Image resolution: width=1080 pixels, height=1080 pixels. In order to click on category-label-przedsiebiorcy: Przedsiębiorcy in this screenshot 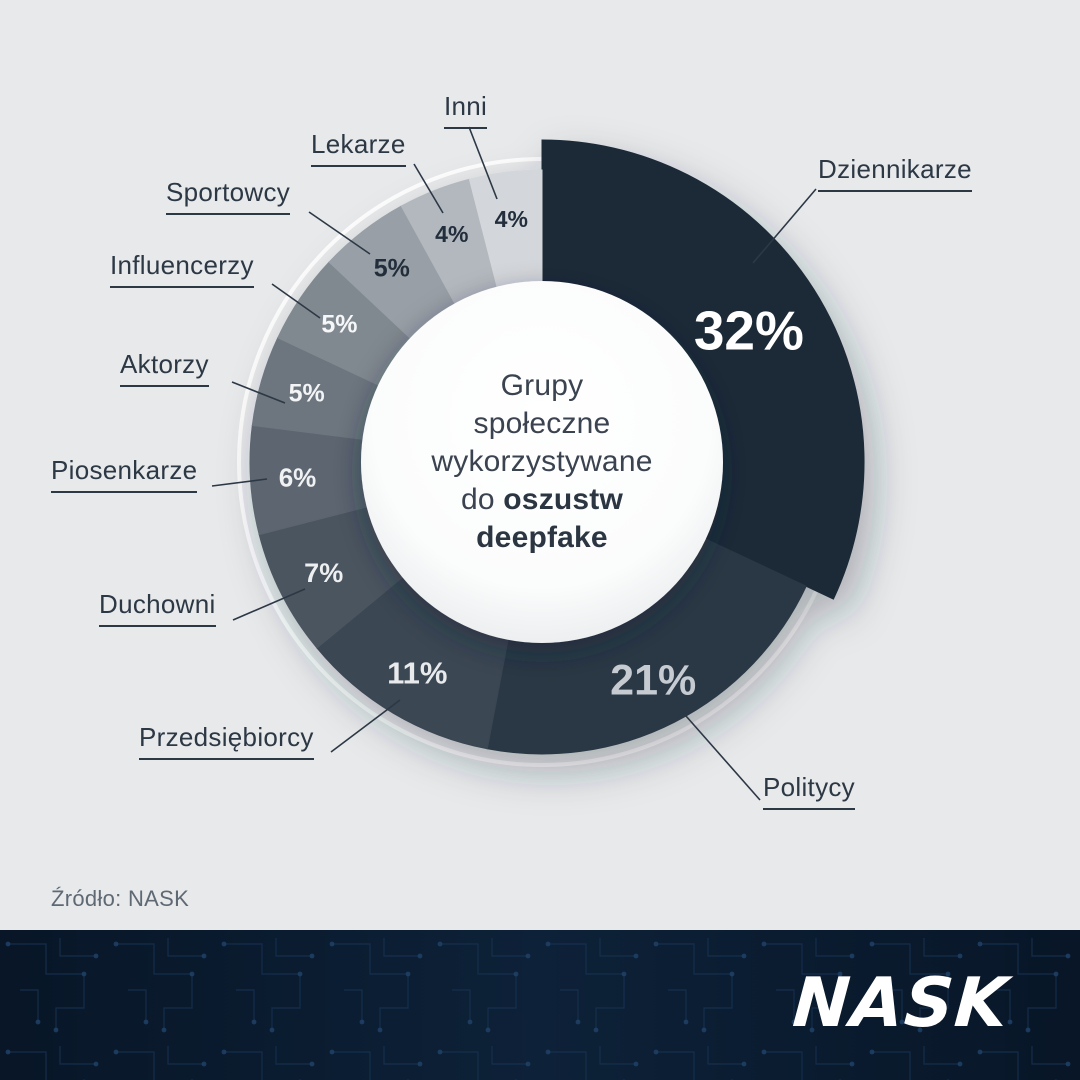, I will do `click(226, 741)`.